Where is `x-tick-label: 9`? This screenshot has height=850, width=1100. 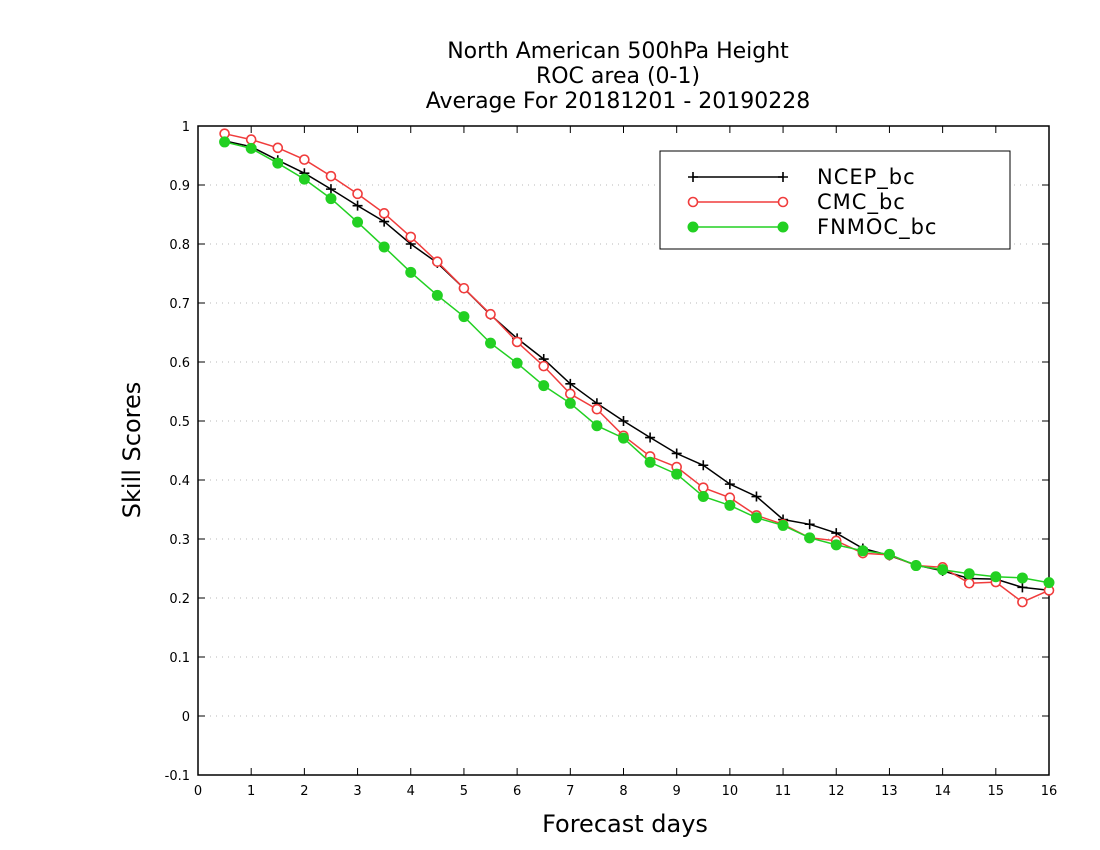 x-tick-label: 9 is located at coordinates (677, 791).